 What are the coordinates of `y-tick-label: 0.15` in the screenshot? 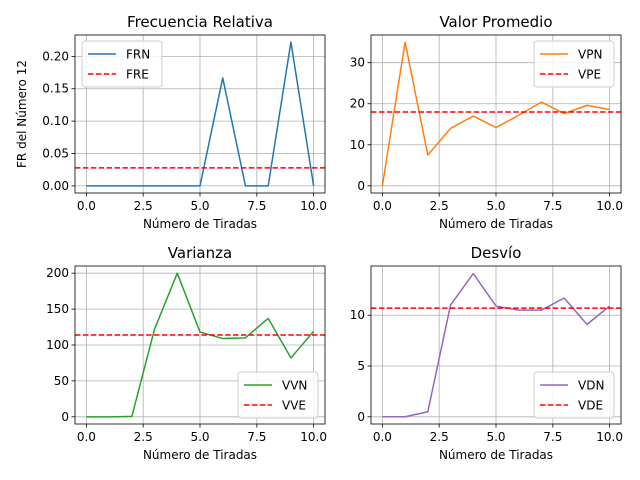 It's located at (55, 89).